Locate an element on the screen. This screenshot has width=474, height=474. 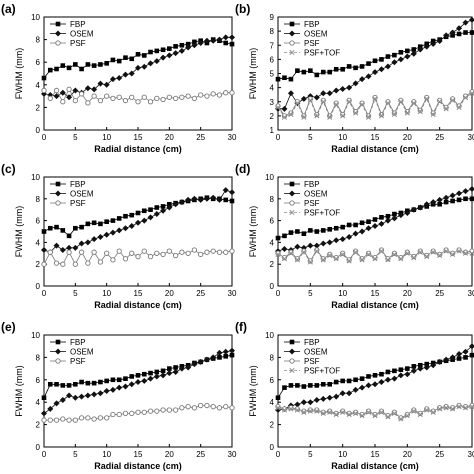
y-tick-label: 5 is located at coordinates (272, 74).